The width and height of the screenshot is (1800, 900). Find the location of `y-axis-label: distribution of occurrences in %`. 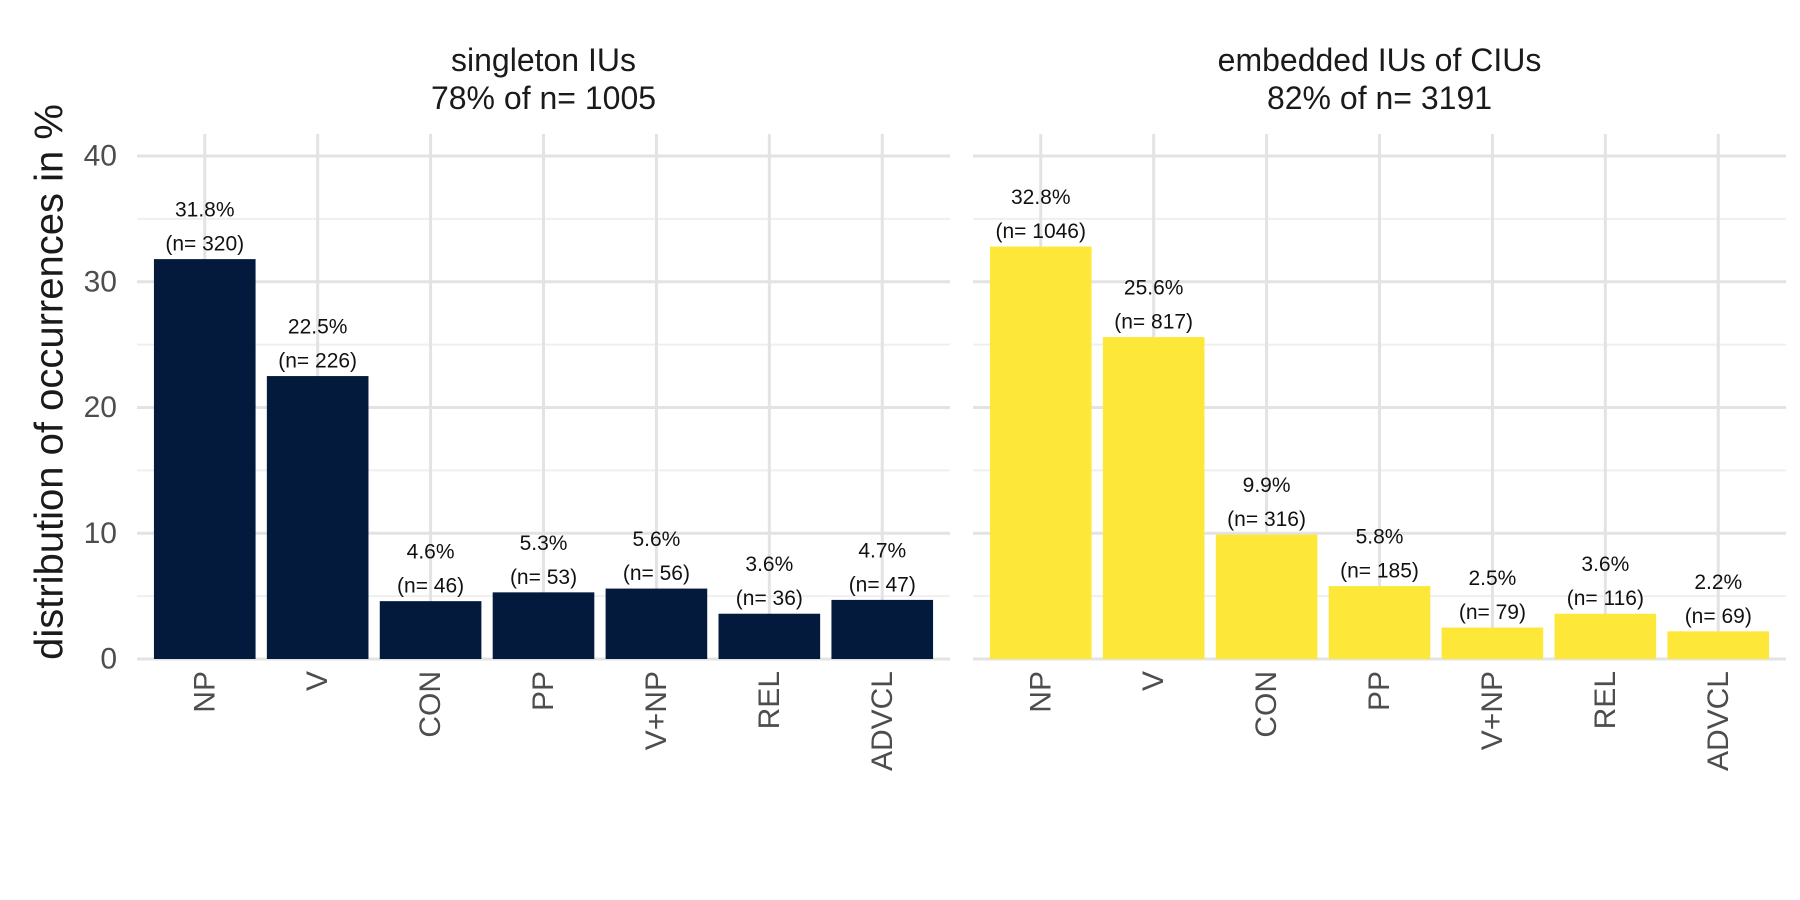

y-axis-label: distribution of occurrences in % is located at coordinates (50, 382).